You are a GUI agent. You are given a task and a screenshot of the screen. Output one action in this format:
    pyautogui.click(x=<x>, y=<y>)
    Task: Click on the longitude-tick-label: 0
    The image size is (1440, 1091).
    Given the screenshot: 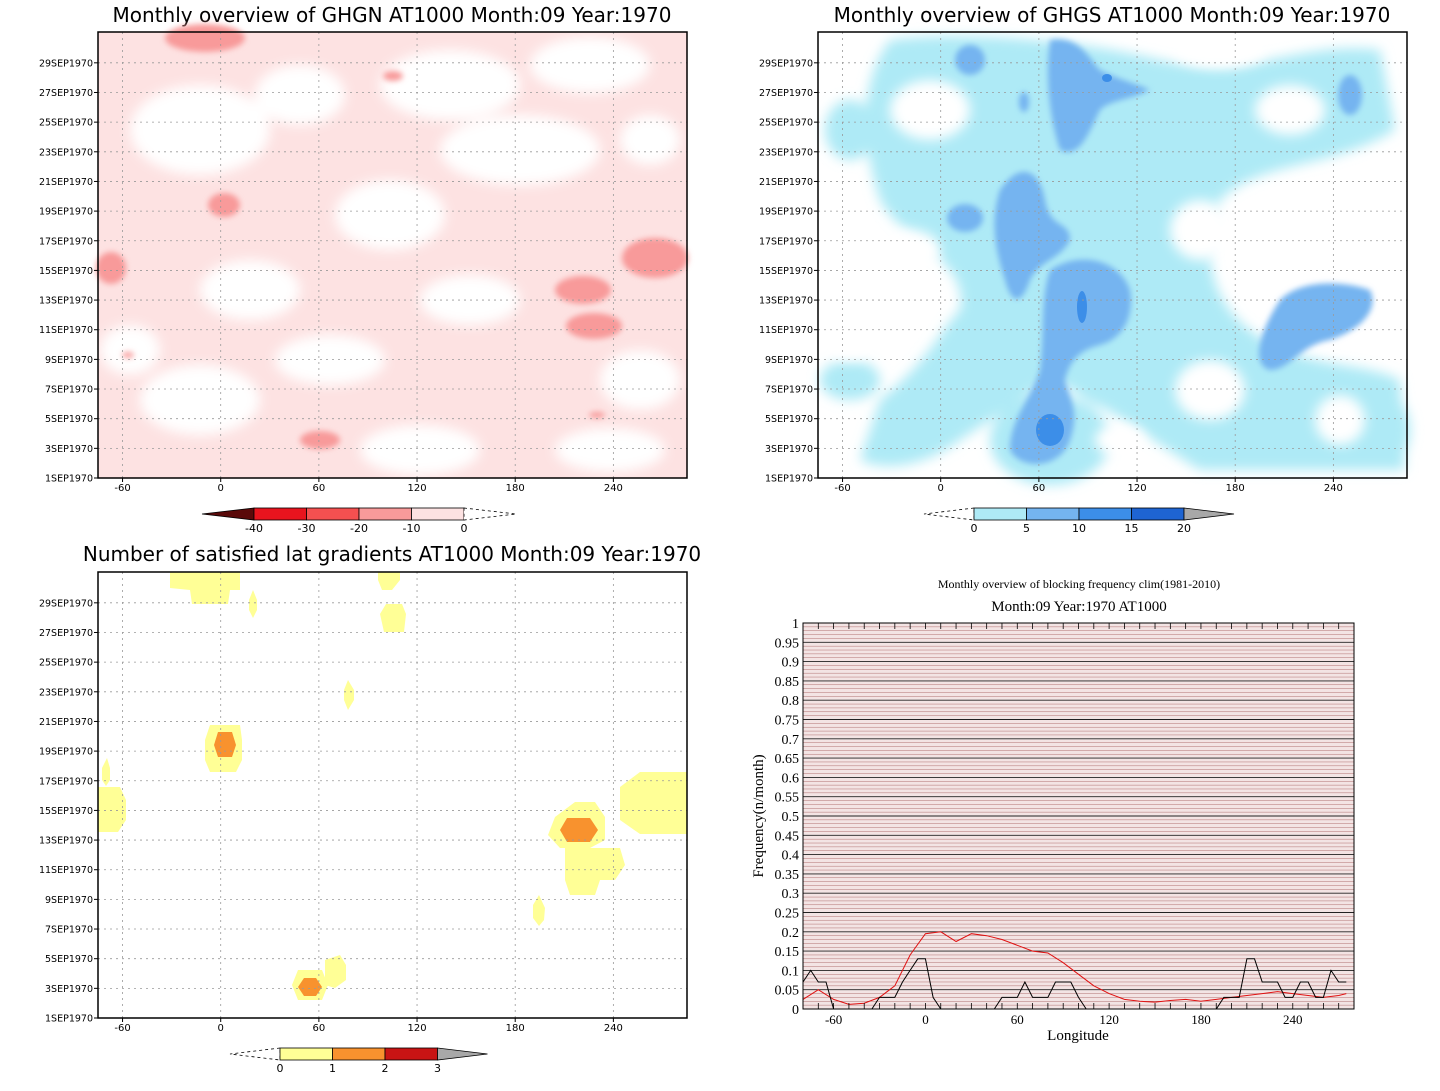 What is the action you would take?
    pyautogui.click(x=941, y=488)
    